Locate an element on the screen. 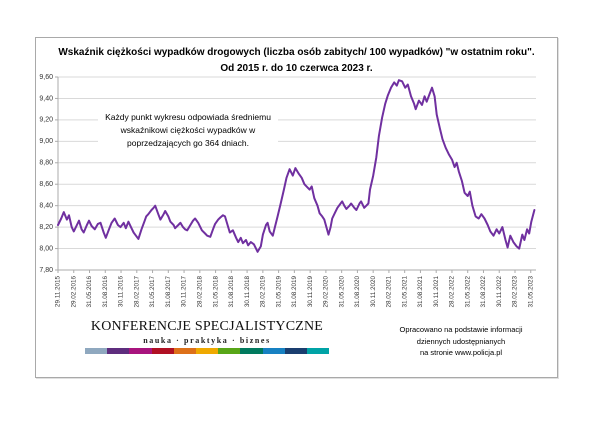 The image size is (600, 424). x-tick-label: 30.11.2016 is located at coordinates (121, 292).